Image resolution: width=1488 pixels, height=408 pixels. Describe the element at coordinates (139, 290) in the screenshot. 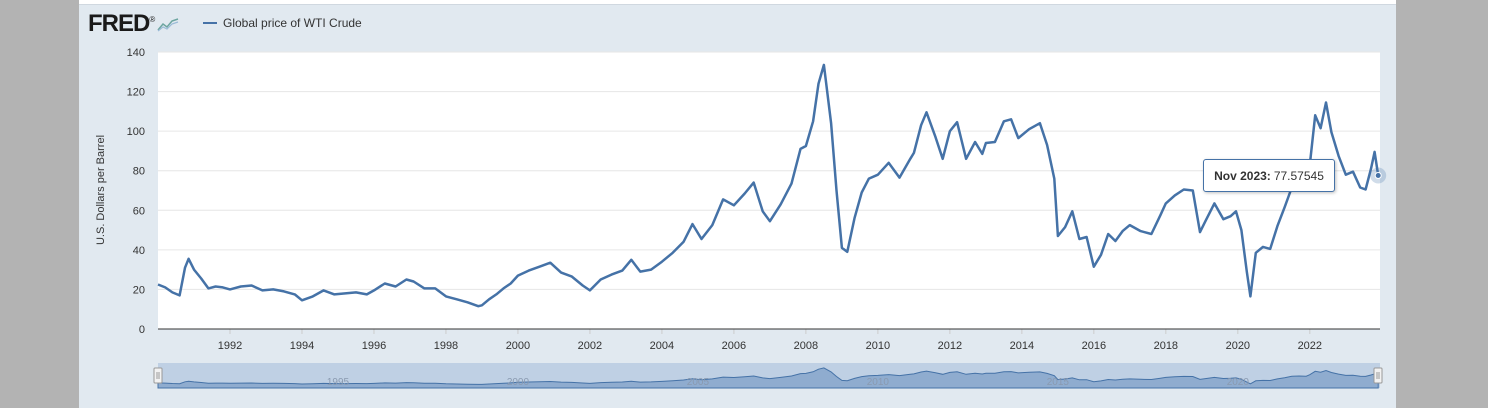

I see `y-tick-label: 20` at that location.